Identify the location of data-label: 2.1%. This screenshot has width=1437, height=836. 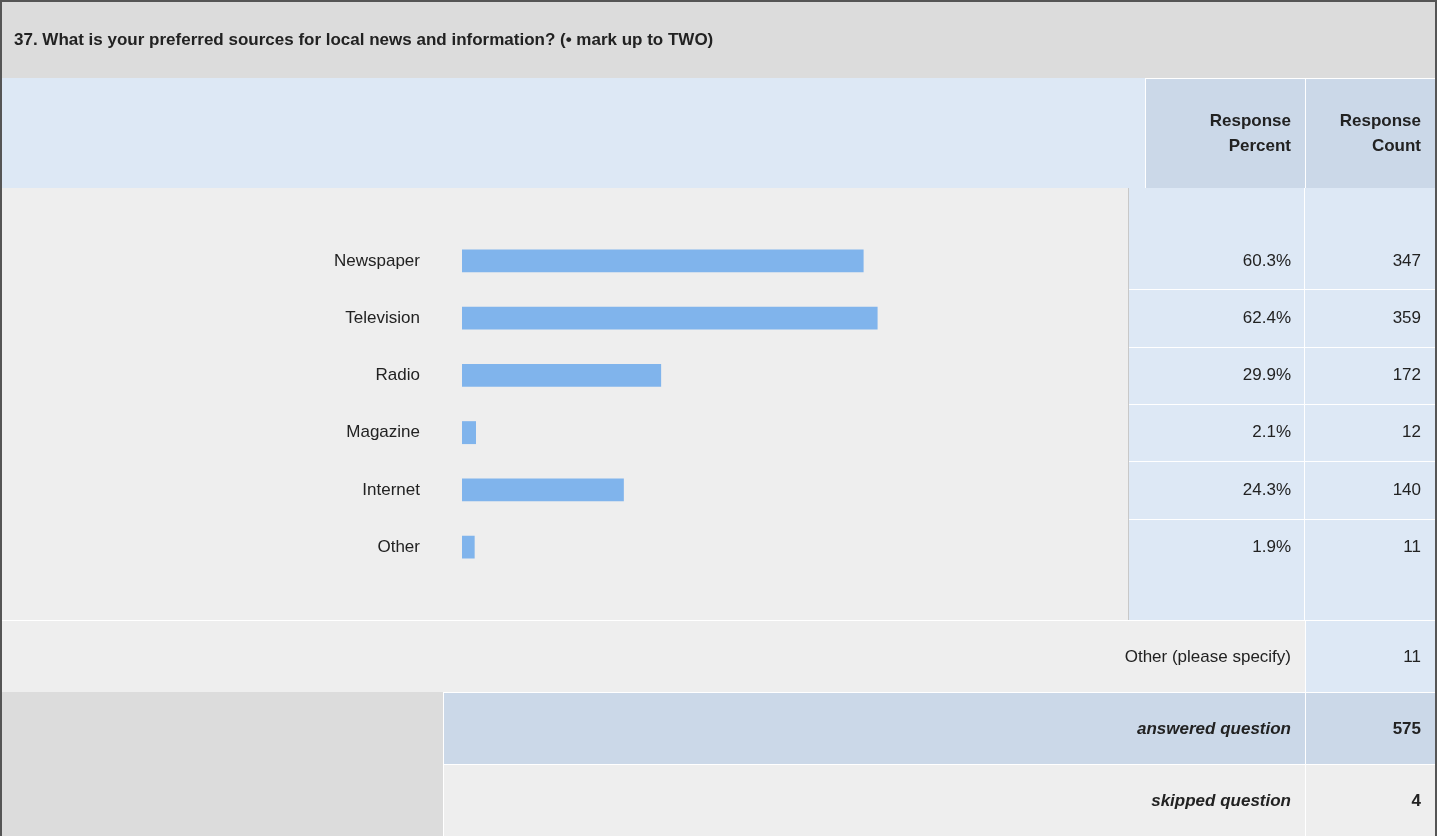
(1271, 432).